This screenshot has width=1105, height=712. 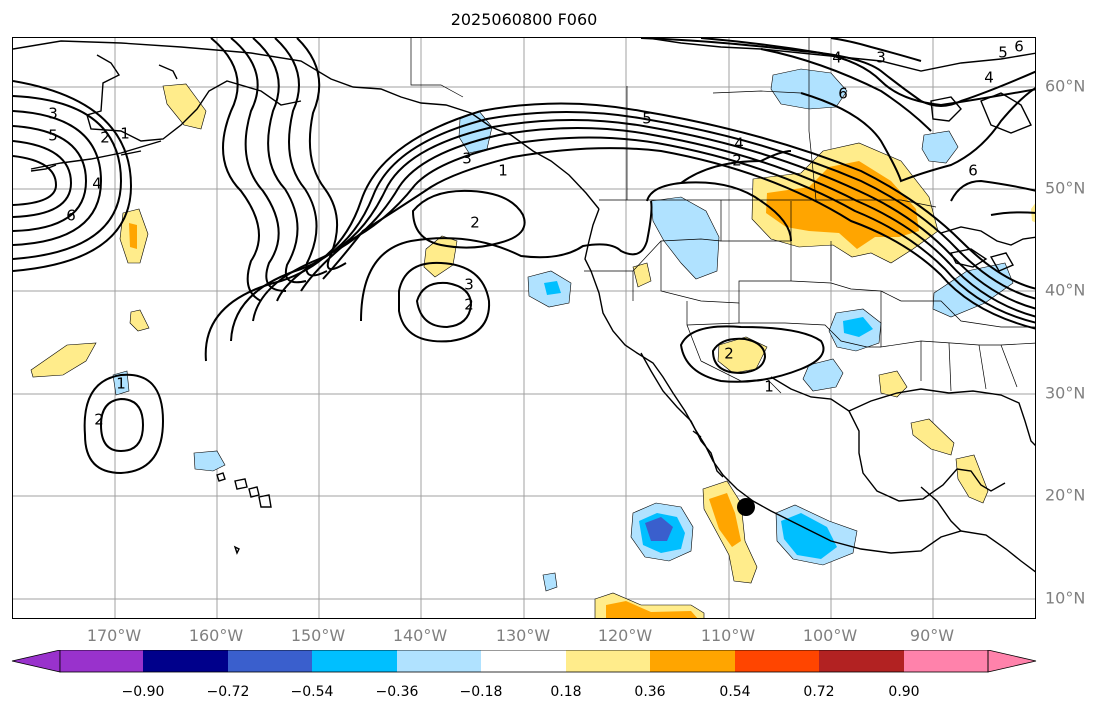 What do you see at coordinates (1065, 393) in the screenshot?
I see `latitude-label: 30°N` at bounding box center [1065, 393].